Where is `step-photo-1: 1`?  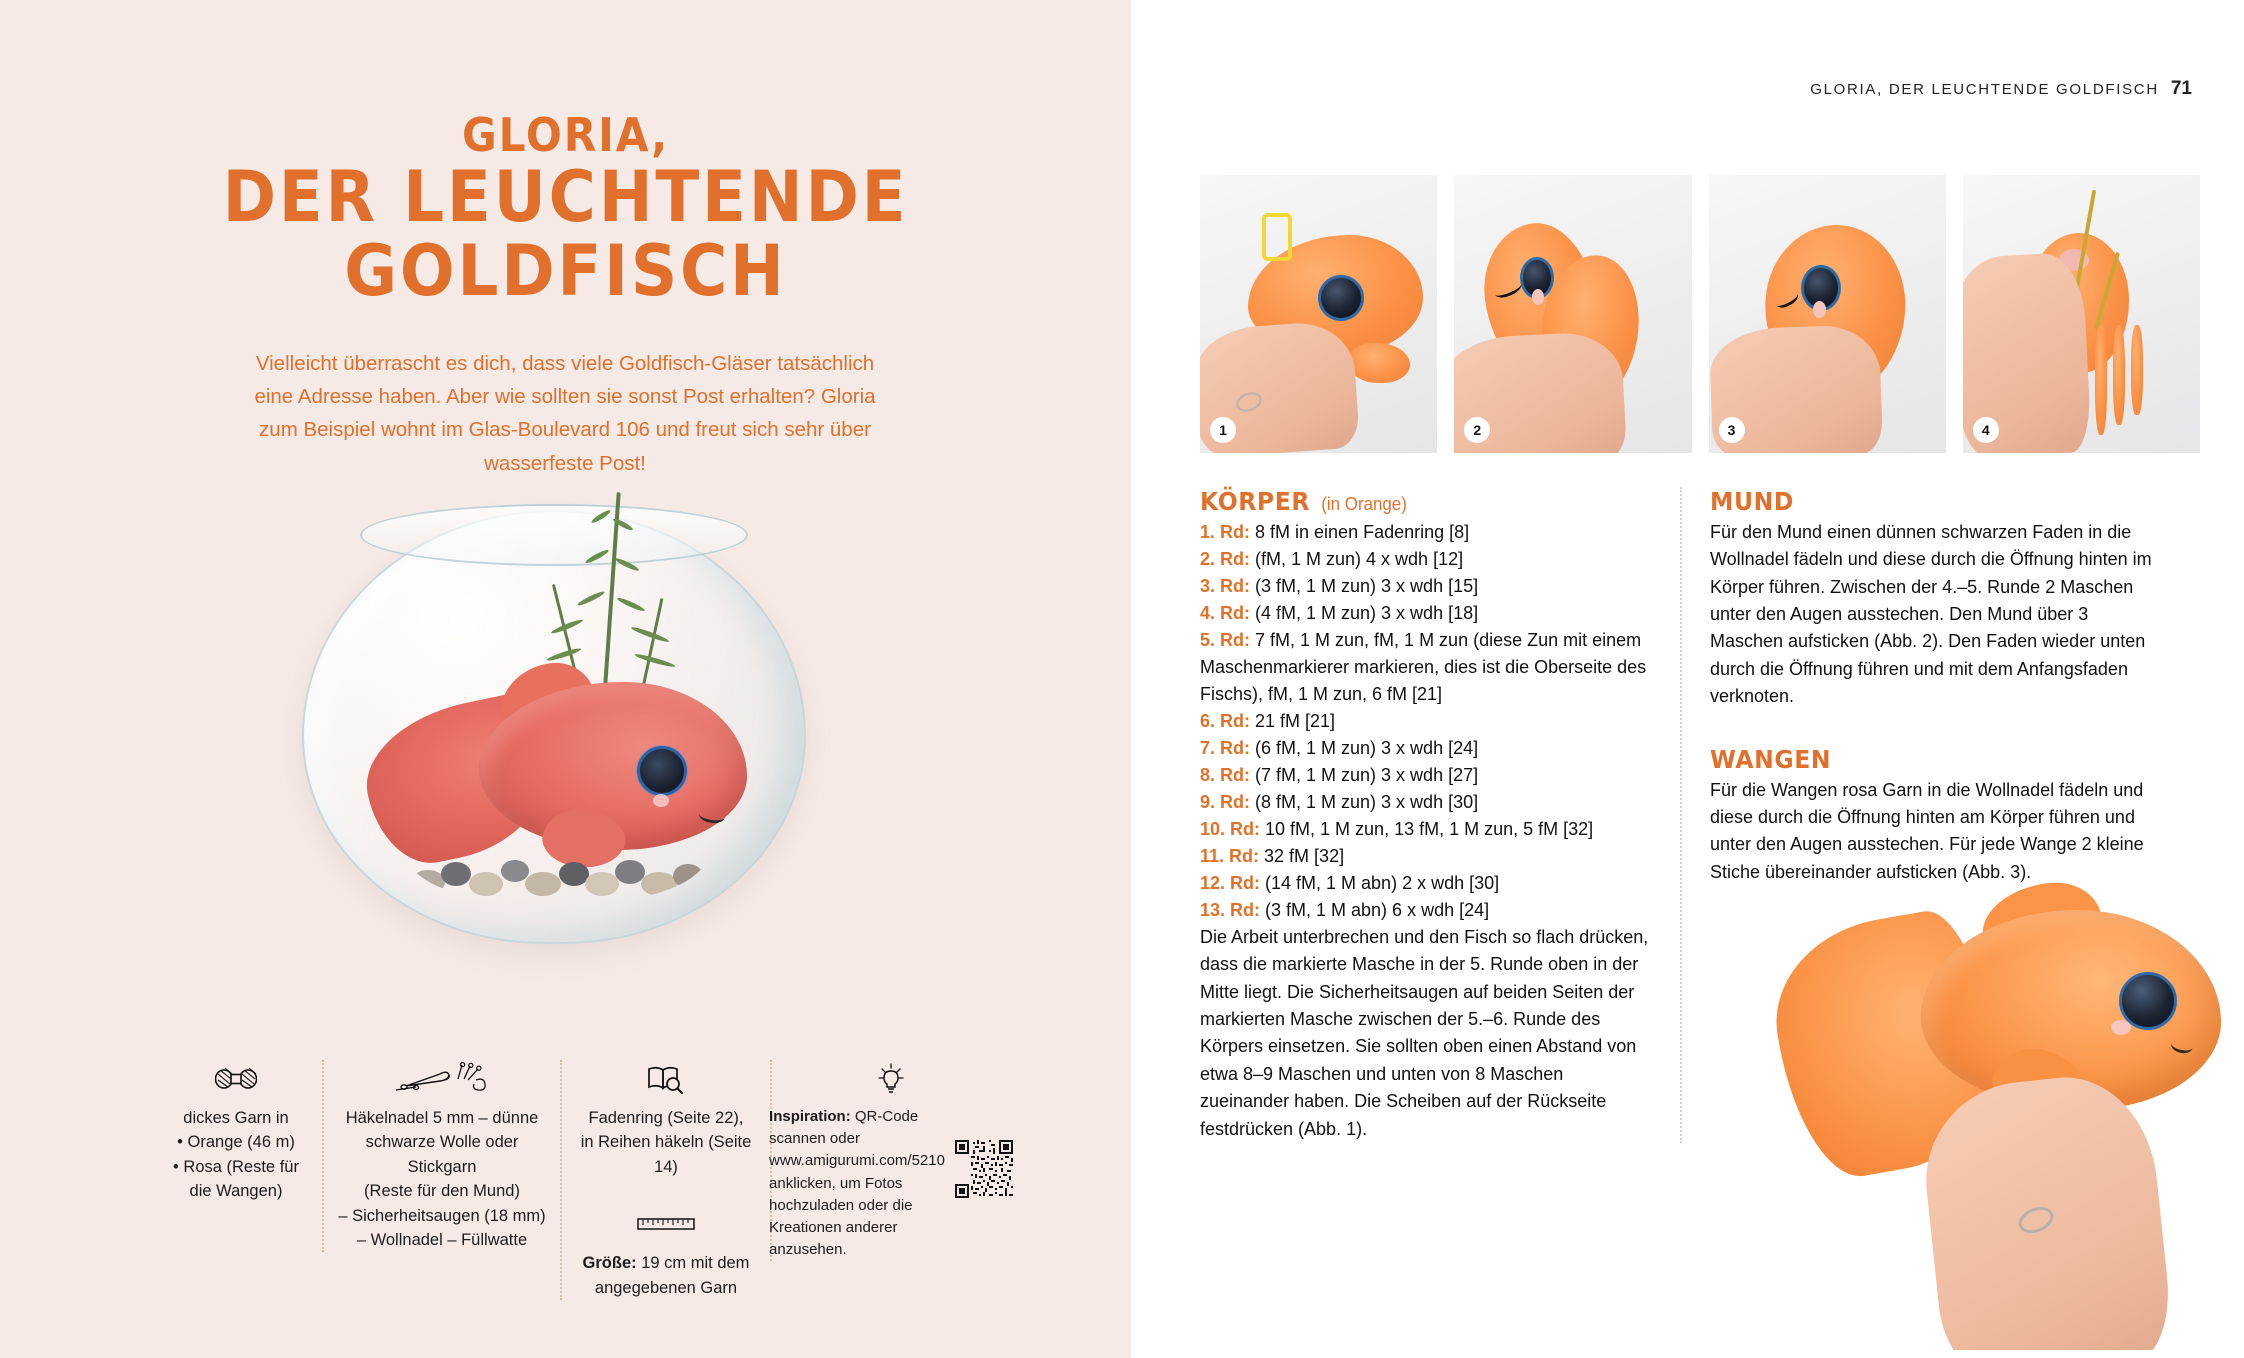
step-photo-1: 1 is located at coordinates (1319, 314).